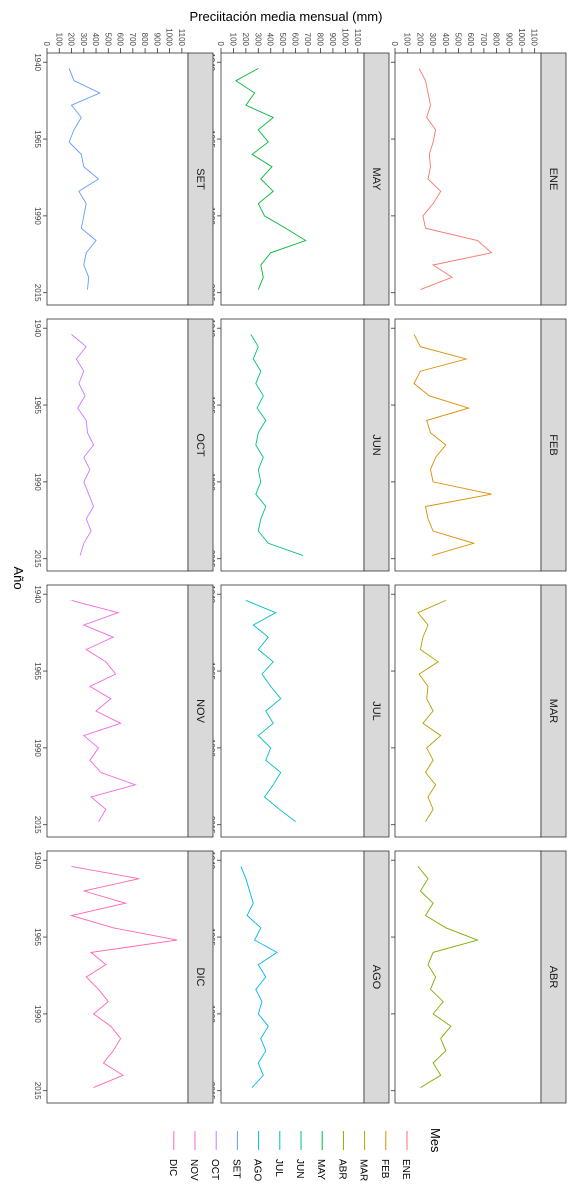  I want to click on legend-label: ENE, so click(405, 1169).